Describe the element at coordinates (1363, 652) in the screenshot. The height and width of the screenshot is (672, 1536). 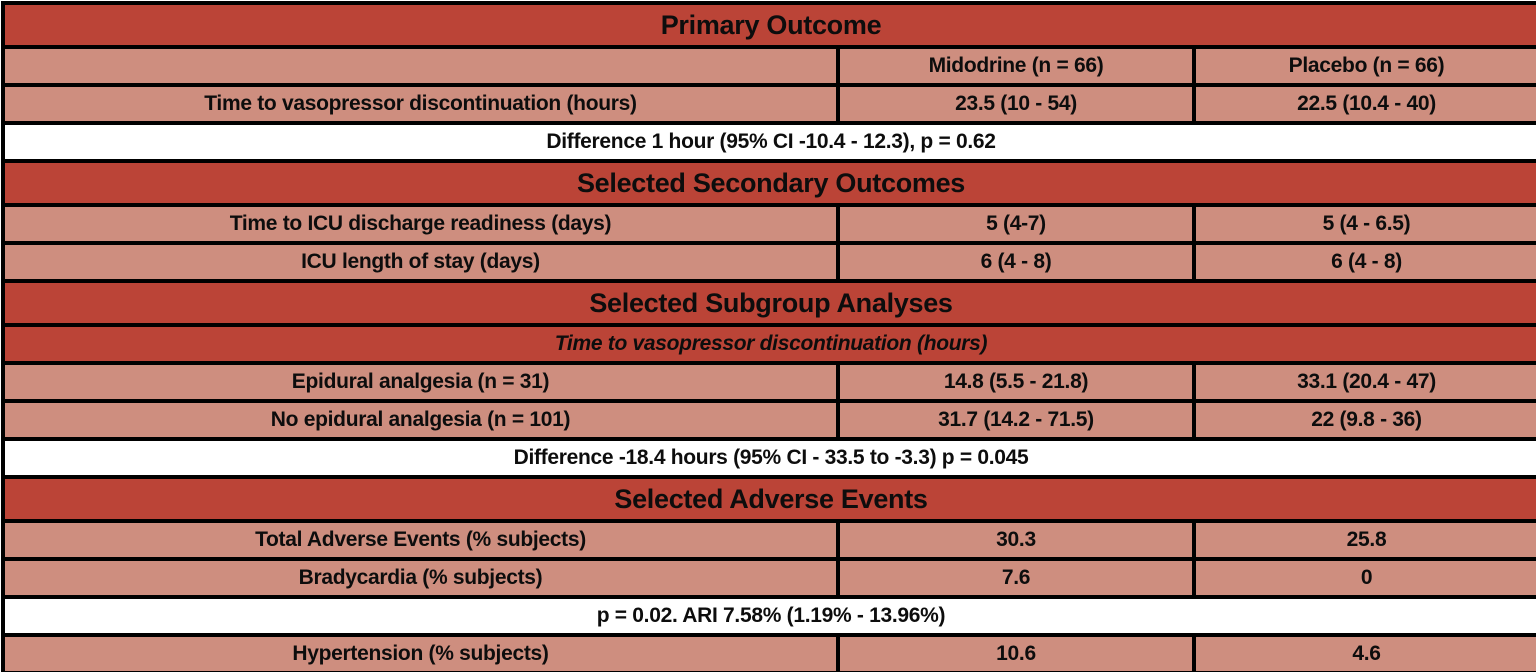
I see `placebo-value-cell: 4.6` at that location.